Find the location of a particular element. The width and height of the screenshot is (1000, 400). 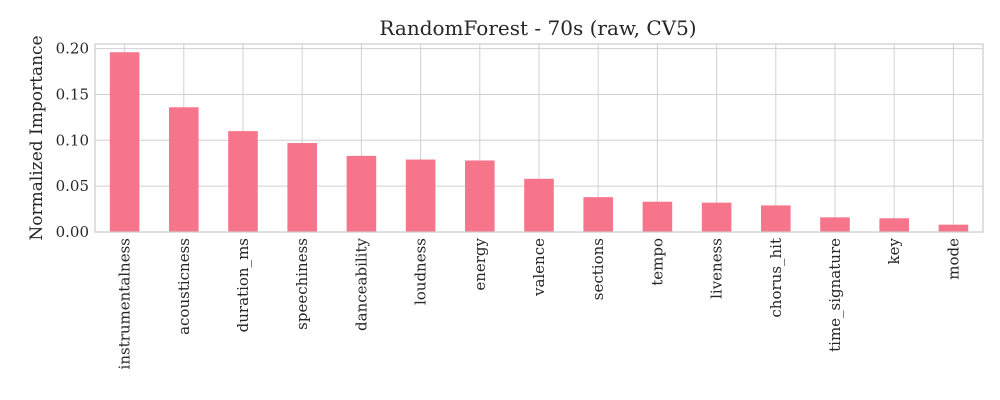

x-tick-label: mode is located at coordinates (953, 259).